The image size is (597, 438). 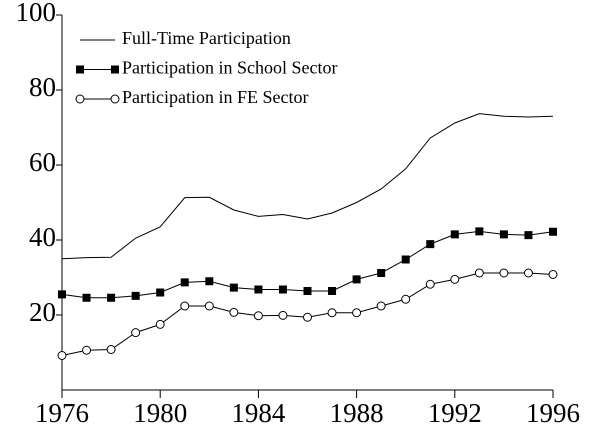 I want to click on x-tick-label: 1976, so click(x=62, y=413).